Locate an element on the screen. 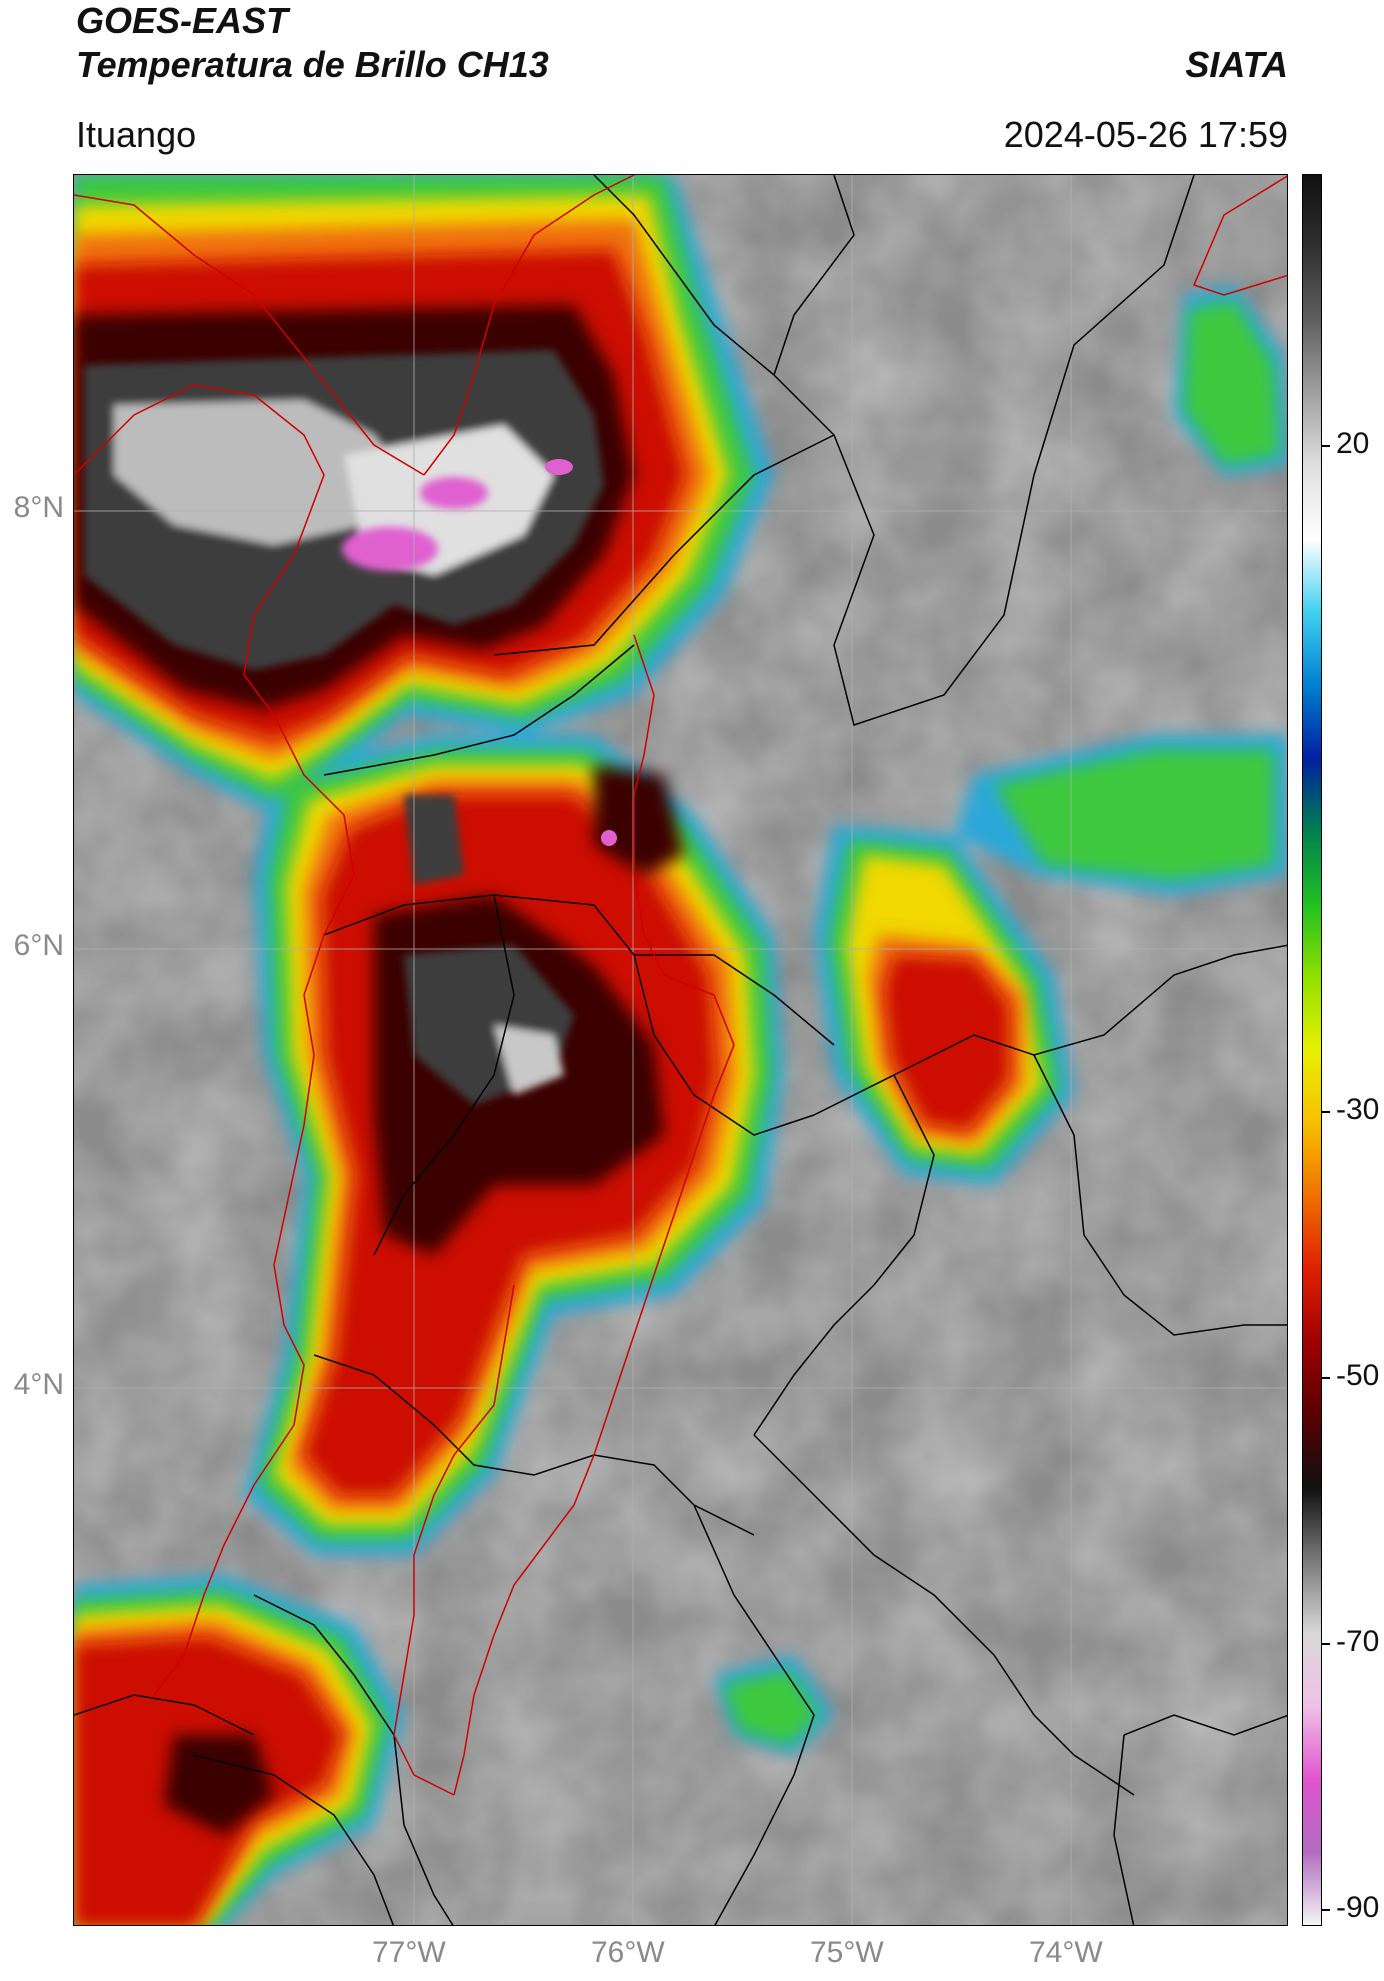 The width and height of the screenshot is (1384, 1981). colorbar-label-neg70: -70 is located at coordinates (1358, 1641).